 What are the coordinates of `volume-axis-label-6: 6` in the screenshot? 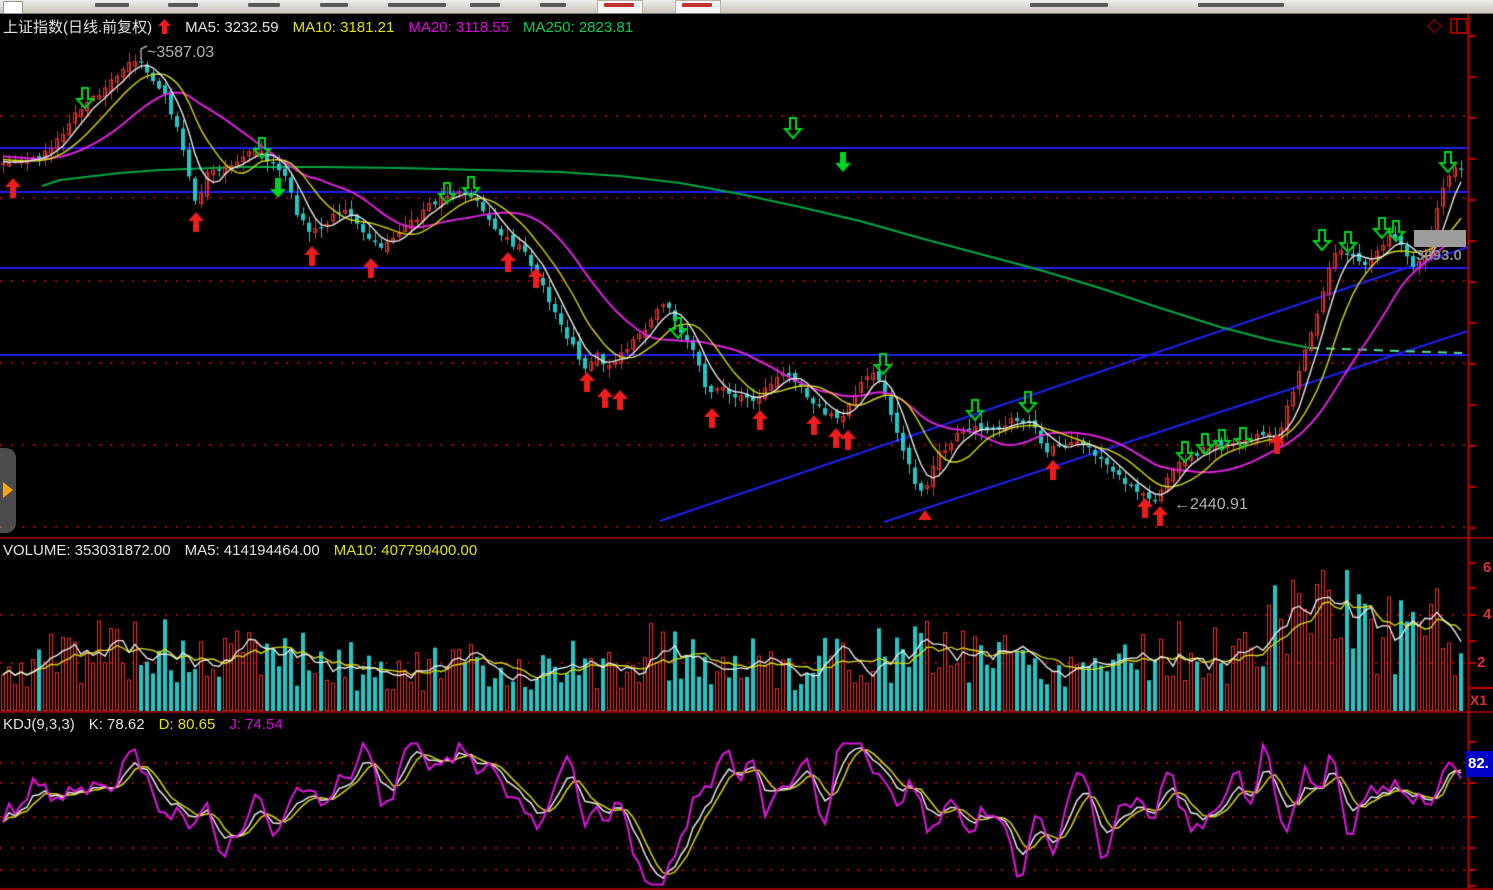 It's located at (1487, 567).